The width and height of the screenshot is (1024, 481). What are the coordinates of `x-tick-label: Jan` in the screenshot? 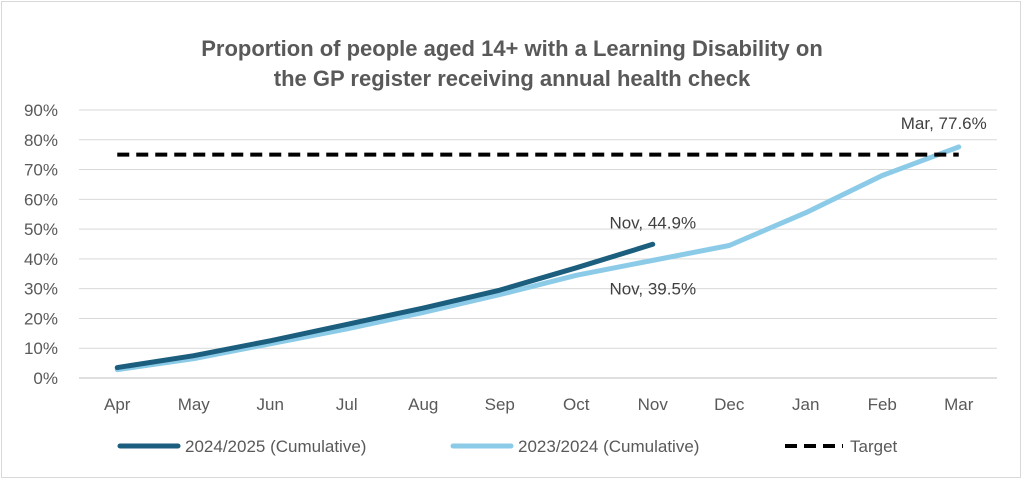 It's located at (805, 404).